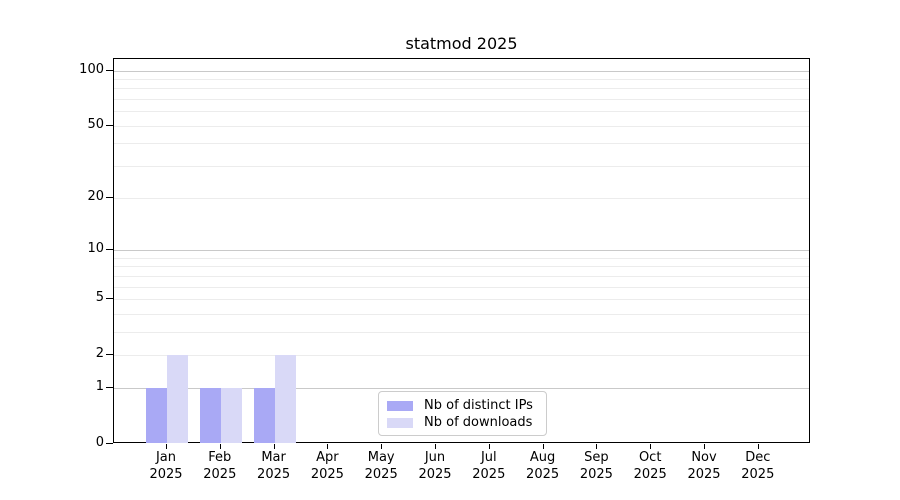 Image resolution: width=900 pixels, height=500 pixels. What do you see at coordinates (274, 466) in the screenshot?
I see `x-tick-label-mar: Mar 2025` at bounding box center [274, 466].